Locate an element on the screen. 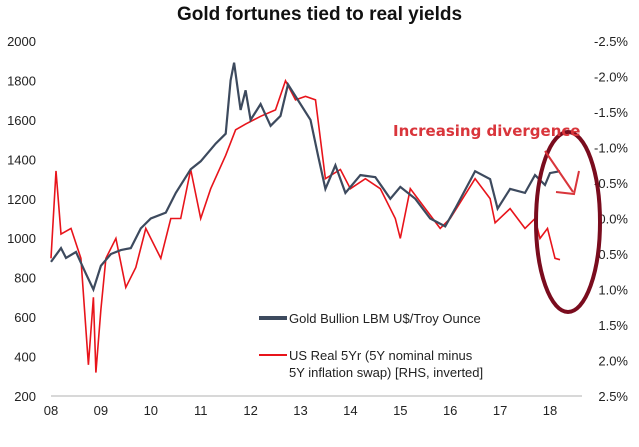  left-tick-label: 1400 is located at coordinates (21, 159).